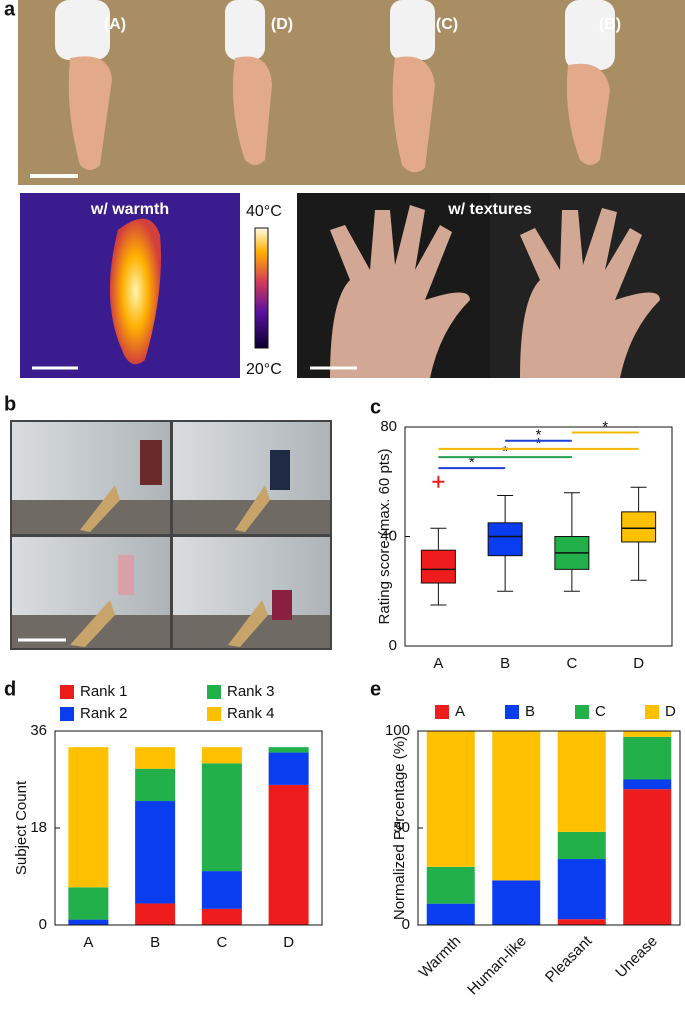 The height and width of the screenshot is (1011, 685). I want to click on panel-label: c, so click(375, 407).